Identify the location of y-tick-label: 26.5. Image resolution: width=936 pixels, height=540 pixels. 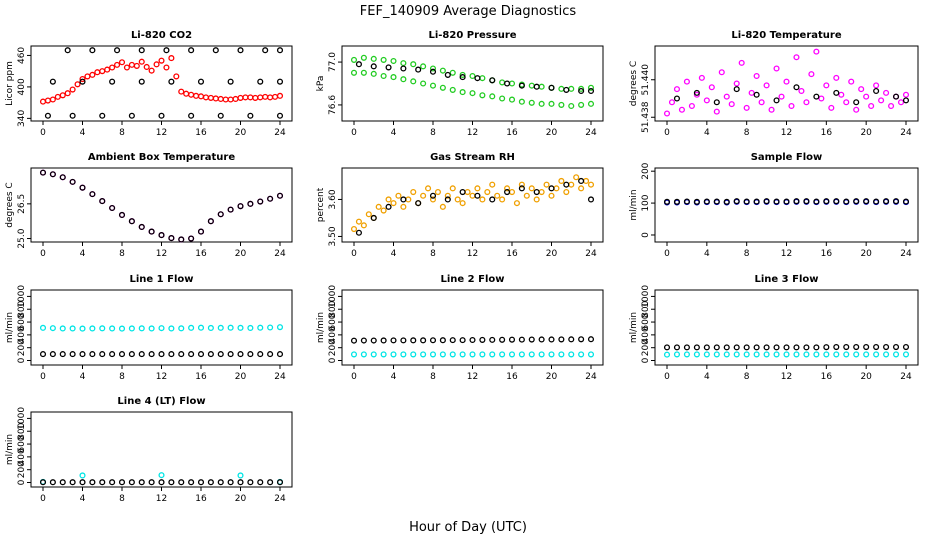
(22, 204).